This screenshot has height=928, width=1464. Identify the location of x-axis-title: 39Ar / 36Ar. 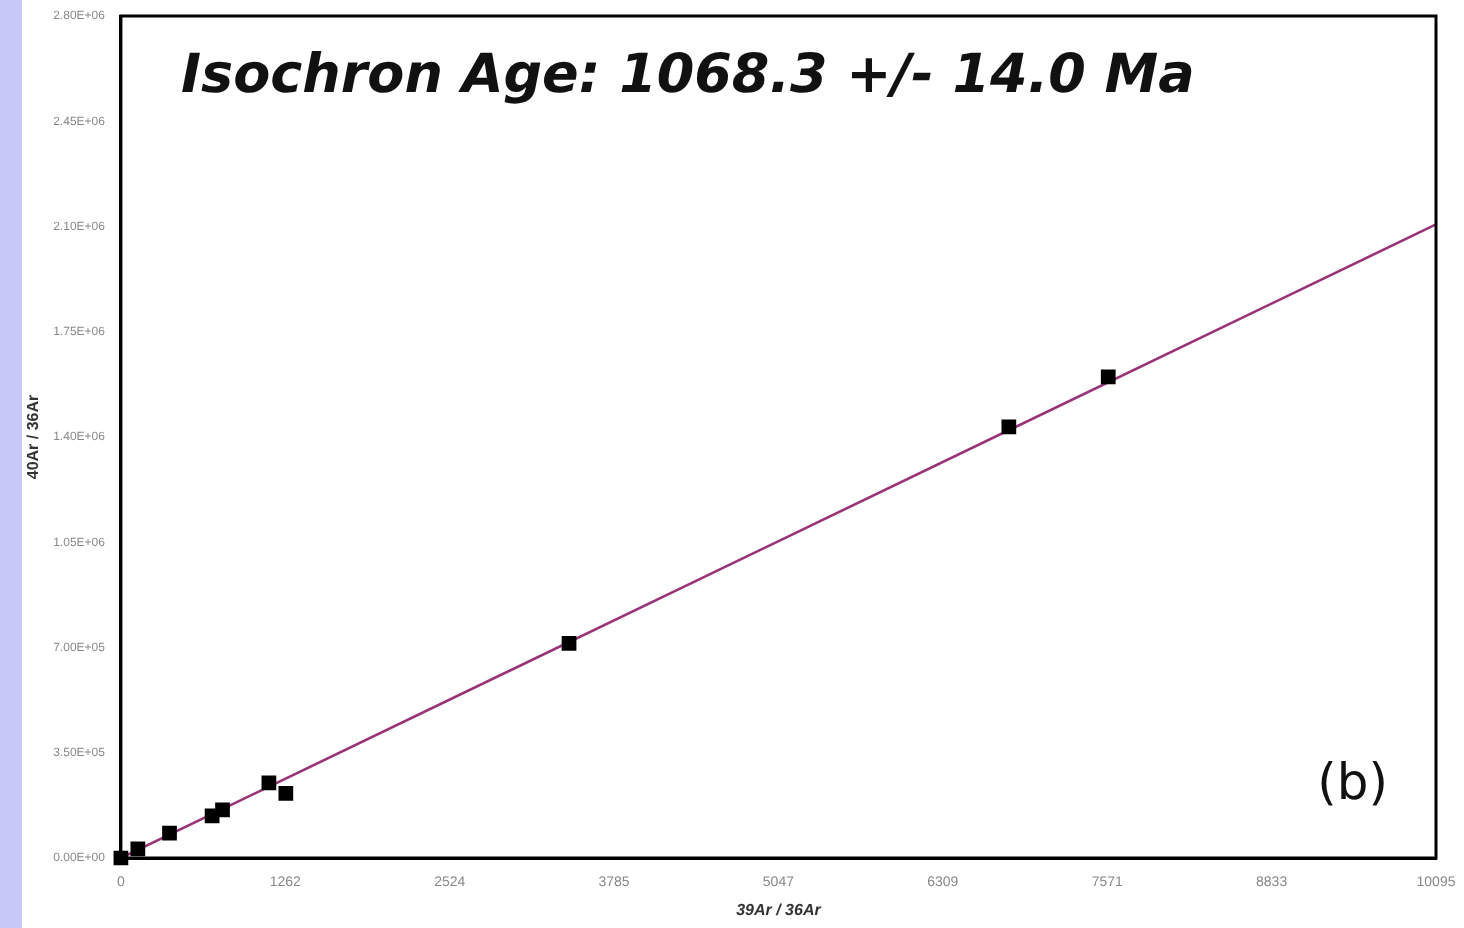
(779, 909).